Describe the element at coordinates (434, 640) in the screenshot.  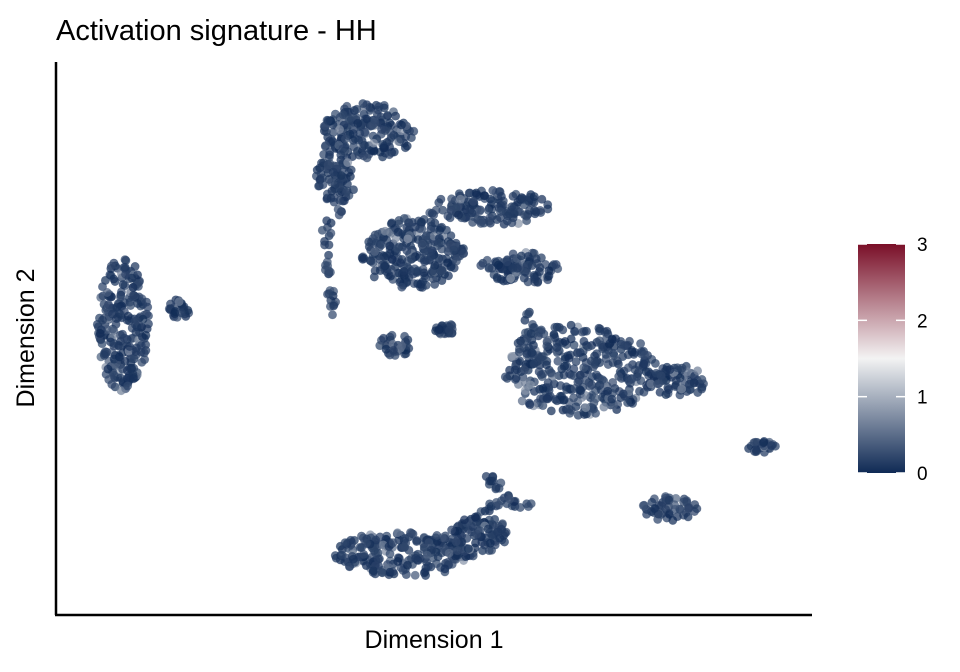
I see `x-axis-title: Dimension 1` at that location.